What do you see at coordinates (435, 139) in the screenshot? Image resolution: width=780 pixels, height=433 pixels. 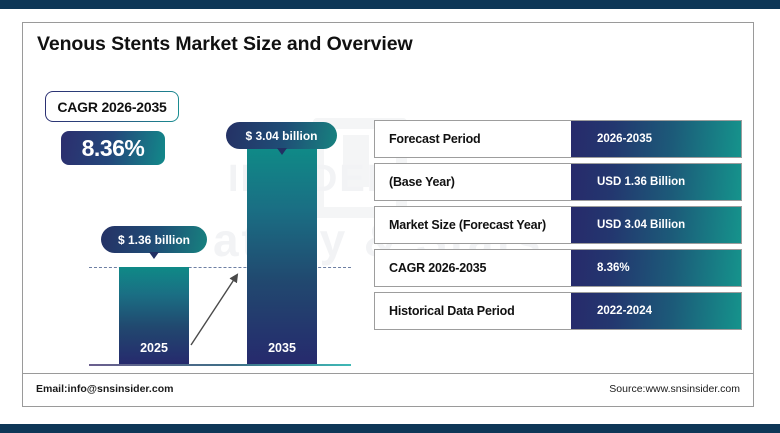 I see `table-row-key: Forecast Period` at bounding box center [435, 139].